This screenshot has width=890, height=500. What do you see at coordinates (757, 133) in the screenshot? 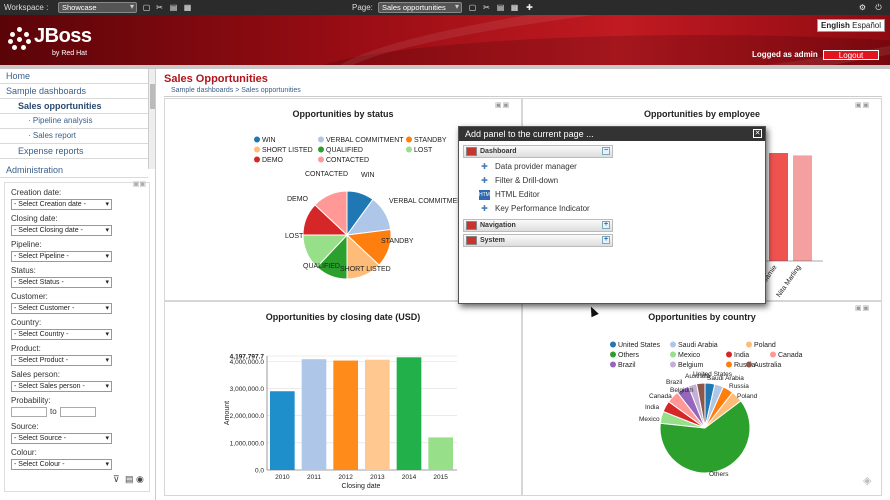
I see `close-icon: ✕` at bounding box center [757, 133].